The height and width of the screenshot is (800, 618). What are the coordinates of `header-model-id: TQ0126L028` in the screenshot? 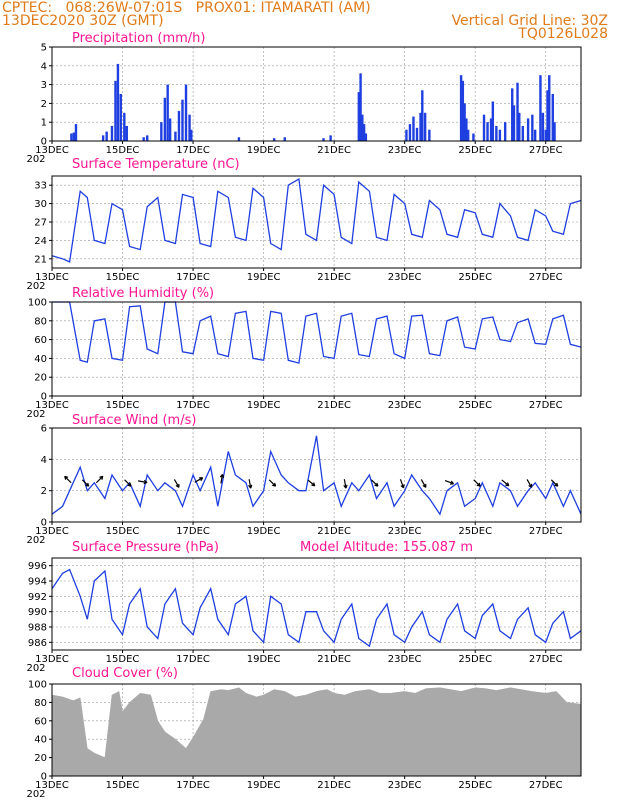 It's located at (563, 34).